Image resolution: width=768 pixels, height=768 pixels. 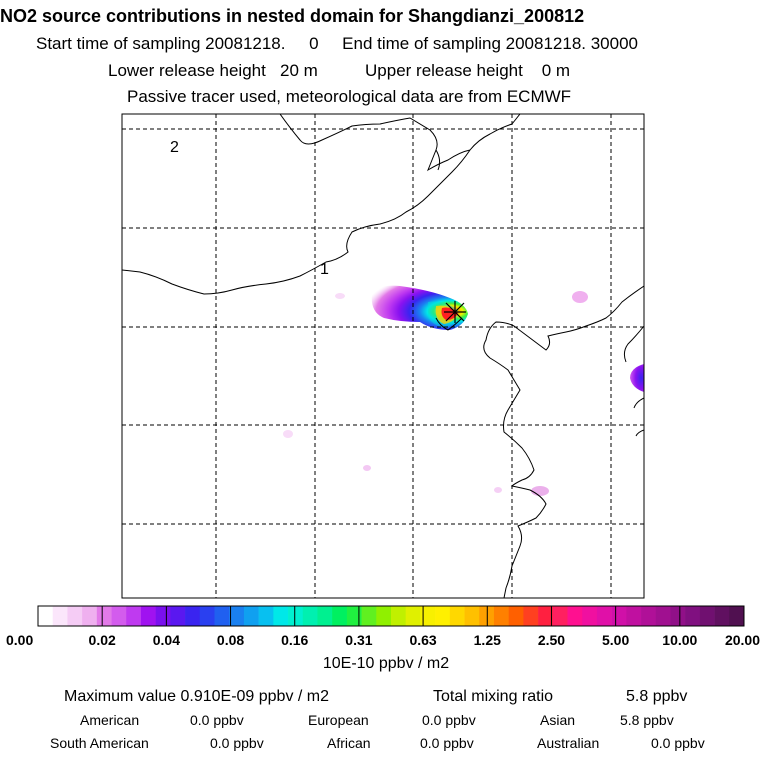 I want to click on colorbar, so click(x=391, y=616).